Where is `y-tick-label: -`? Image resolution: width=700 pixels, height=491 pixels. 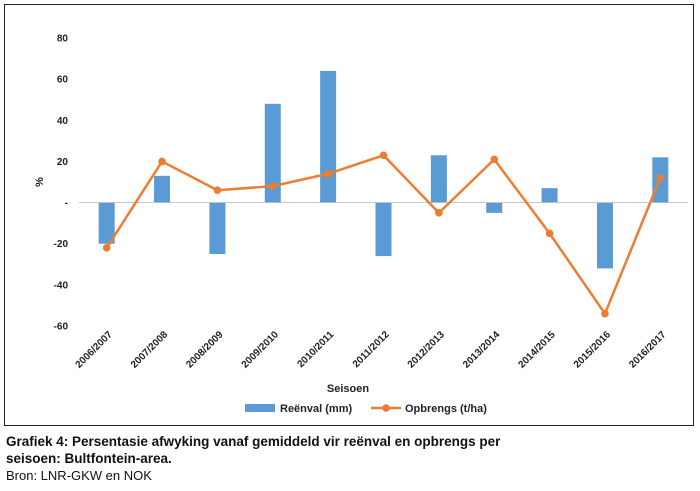 y-tick-label: - is located at coordinates (66, 203).